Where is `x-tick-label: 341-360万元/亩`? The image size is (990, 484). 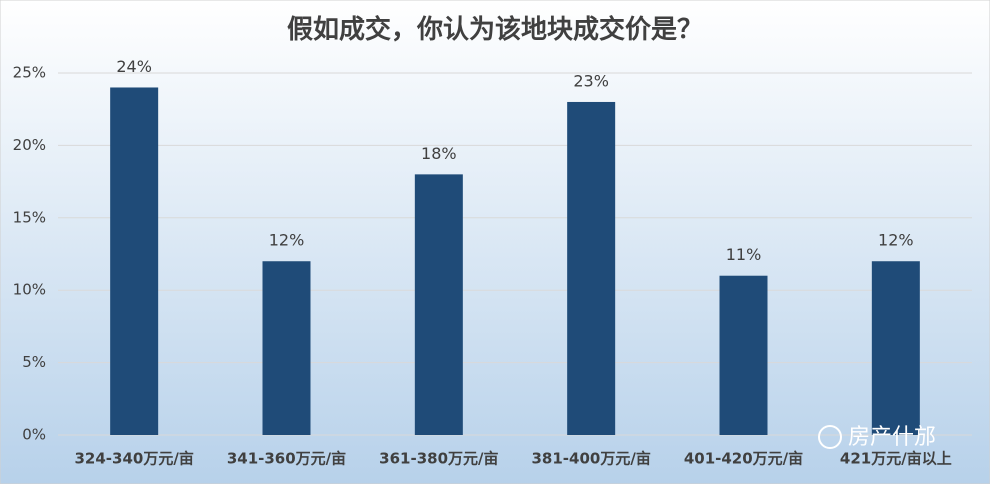
x-tick-label: 341-360万元/亩 is located at coordinates (286, 459).